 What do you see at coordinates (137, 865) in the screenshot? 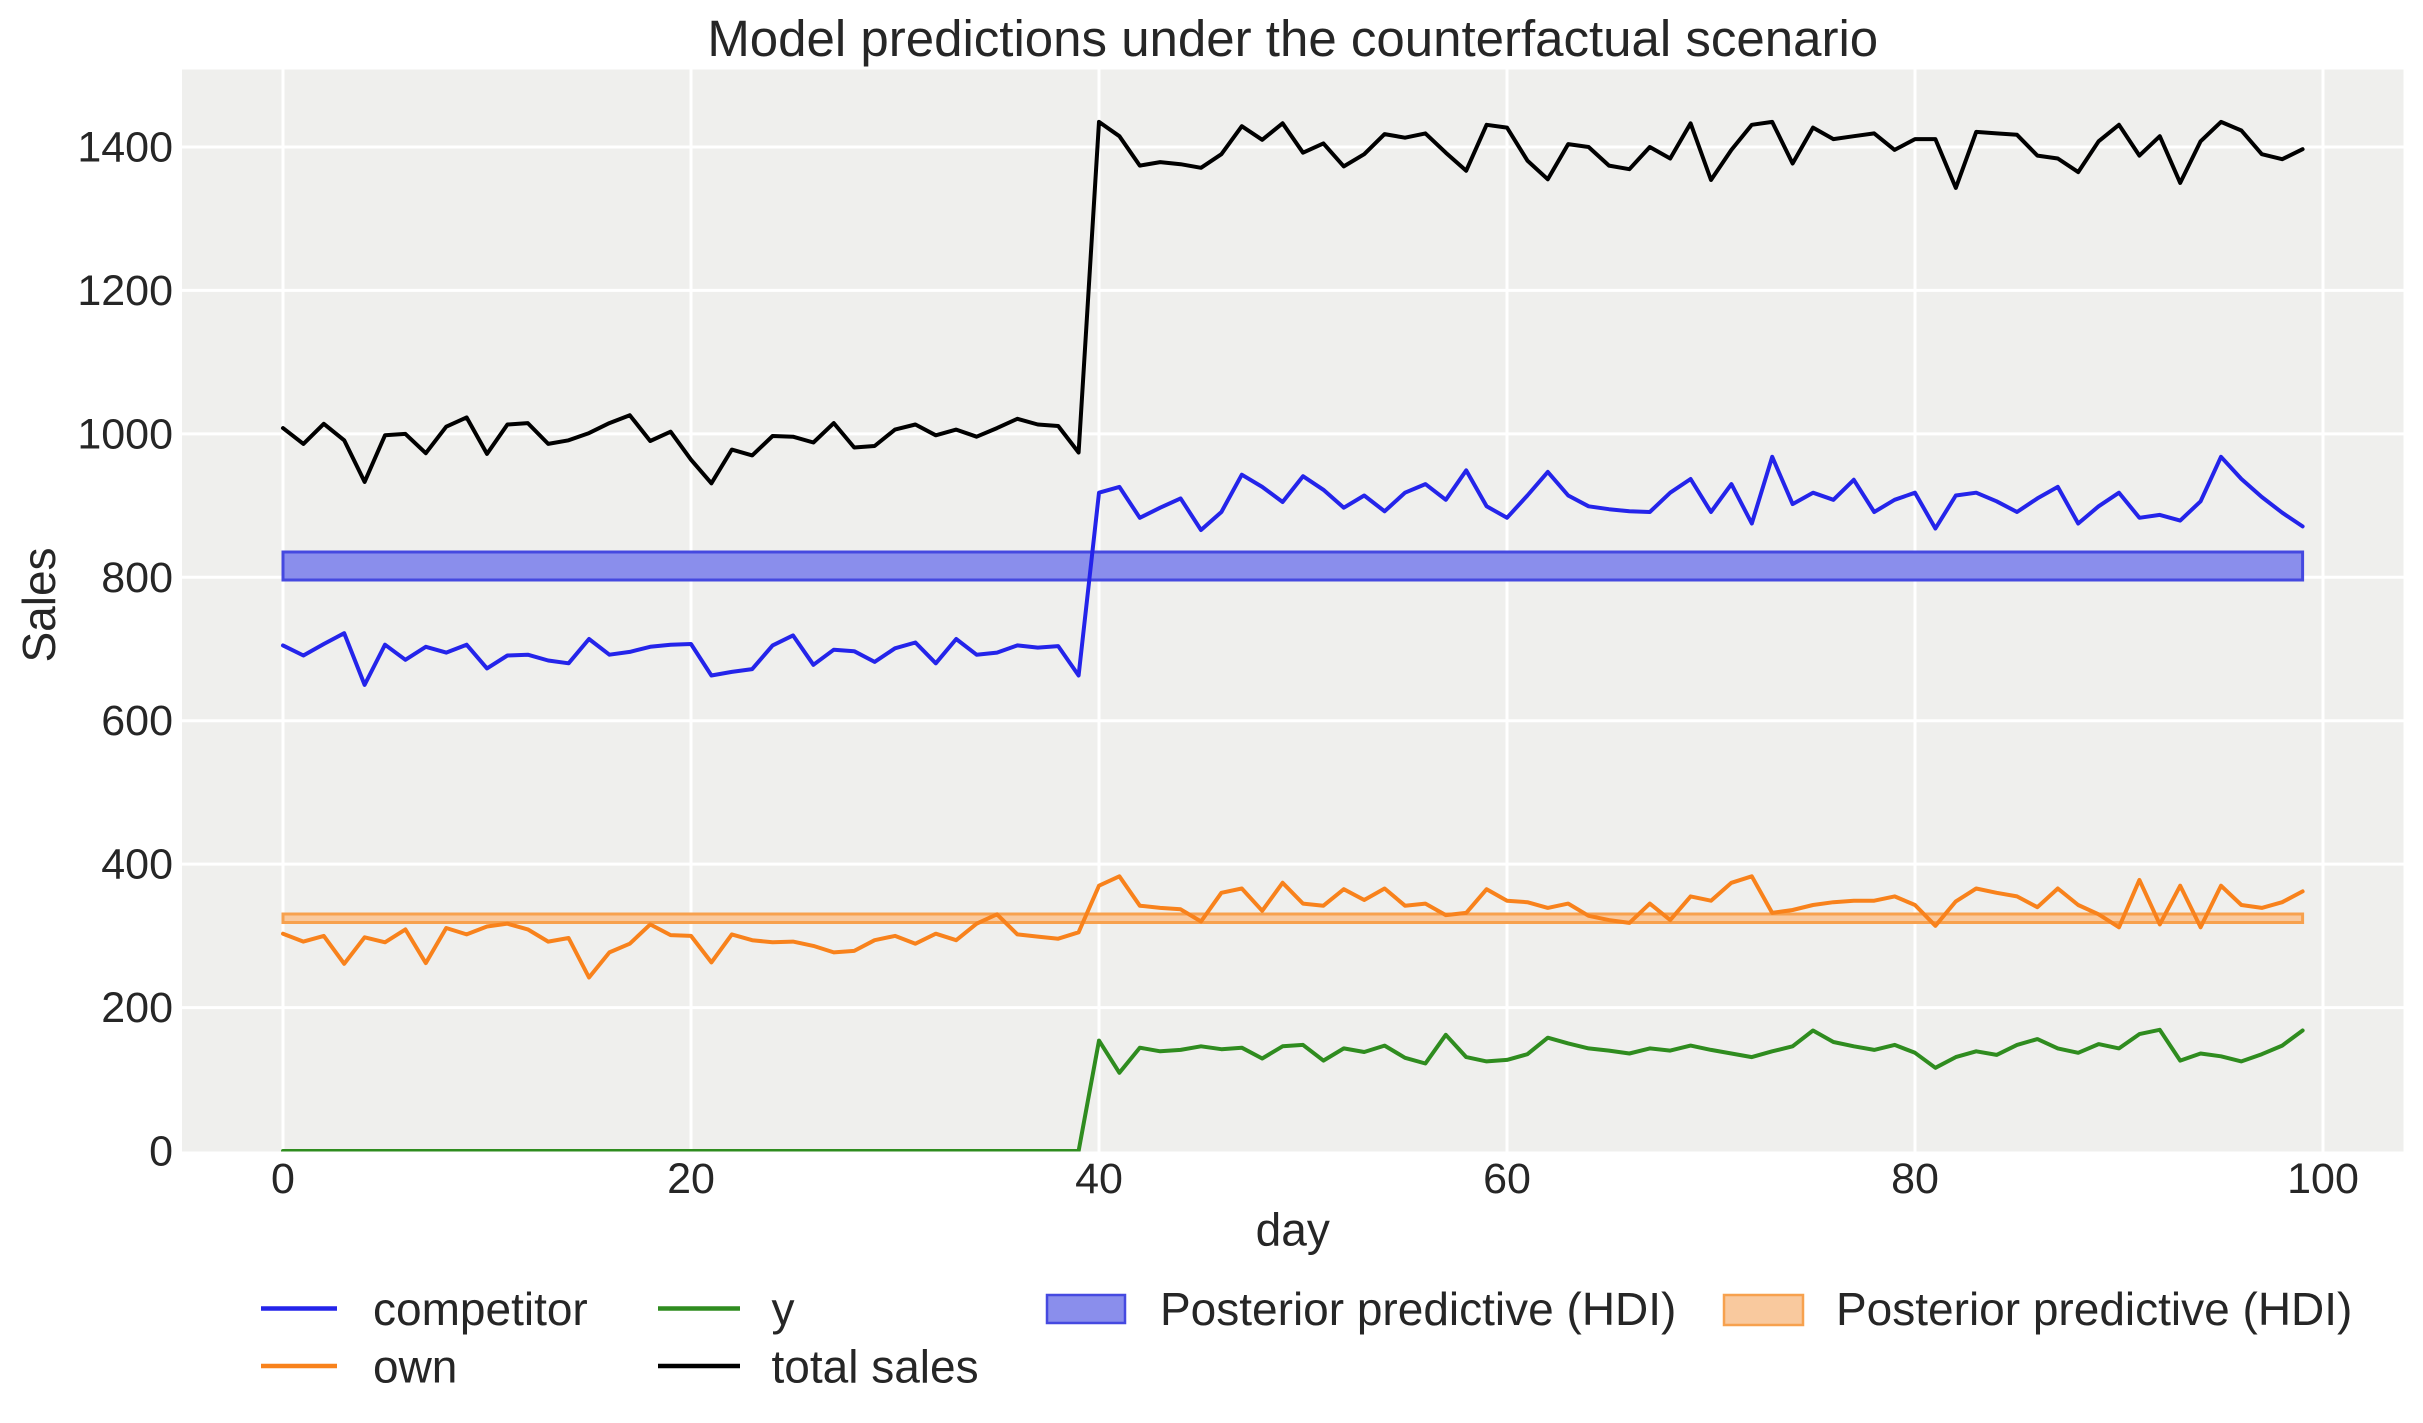
I see `svg-text: 400` at bounding box center [137, 865].